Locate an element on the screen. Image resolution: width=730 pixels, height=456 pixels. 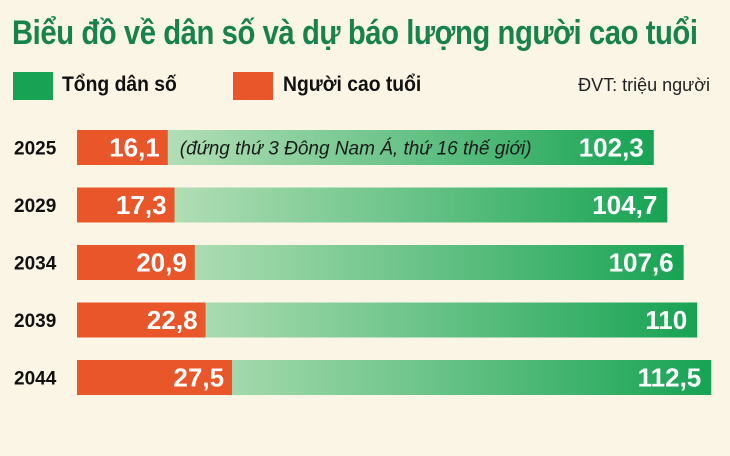
legend-swatch-elderly is located at coordinates (253, 86).